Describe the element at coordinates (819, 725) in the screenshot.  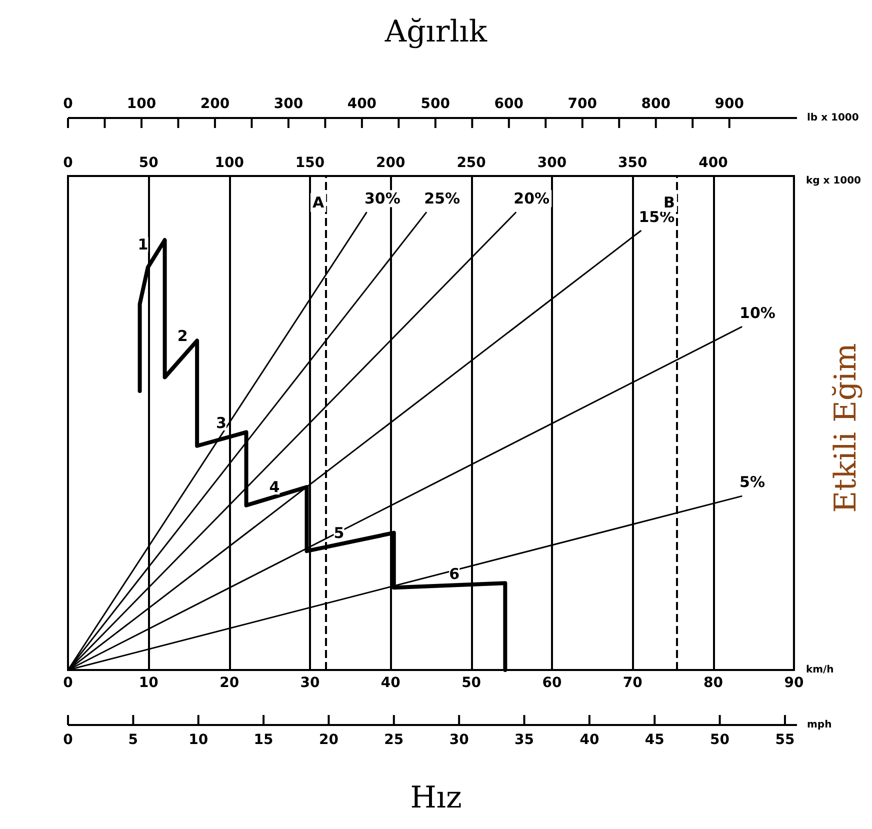
I see `text: mph` at that location.